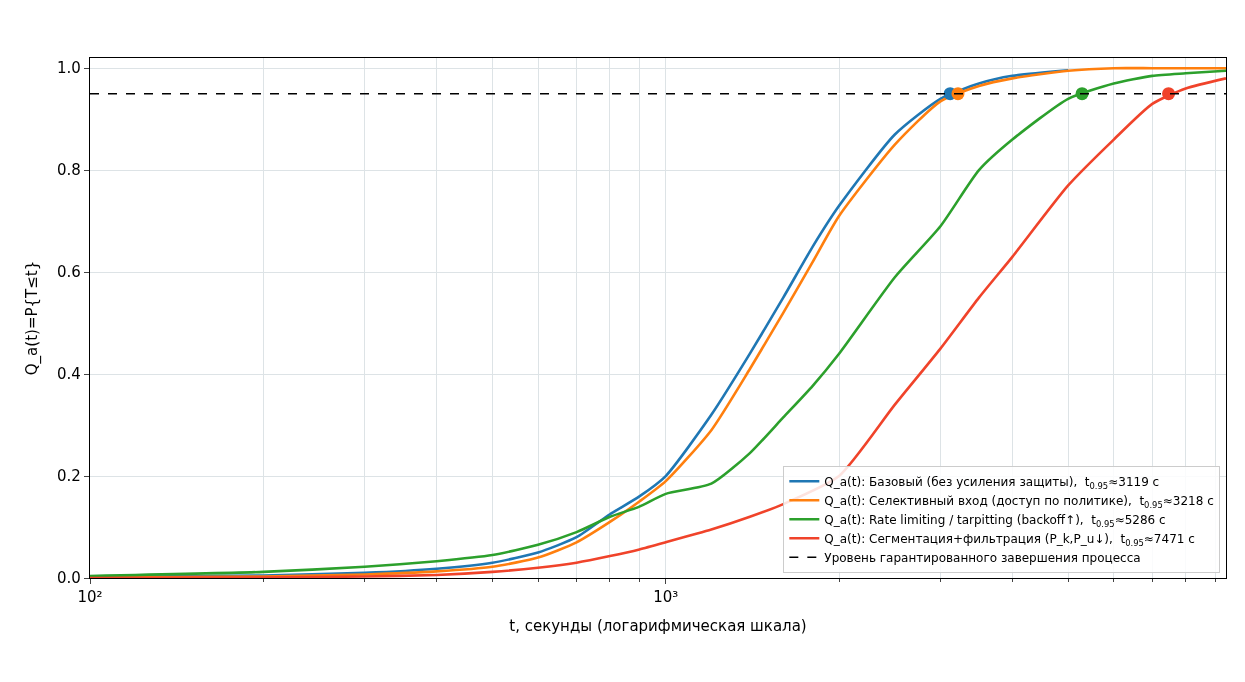  Describe the element at coordinates (69, 170) in the screenshot. I see `y-tick-label: 0.8` at that location.